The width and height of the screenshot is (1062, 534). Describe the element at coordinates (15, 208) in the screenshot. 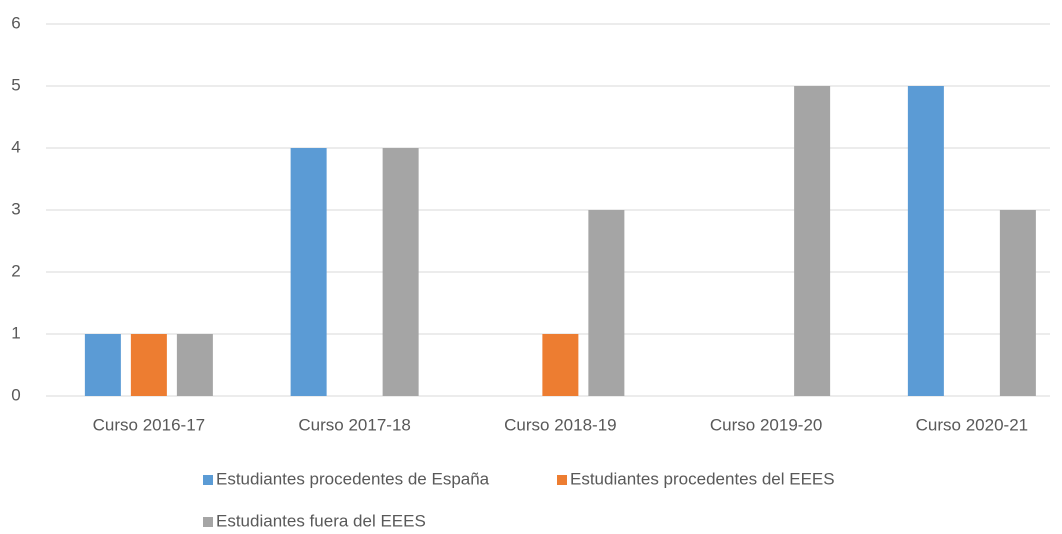

I see `y-tick-label: 3` at that location.